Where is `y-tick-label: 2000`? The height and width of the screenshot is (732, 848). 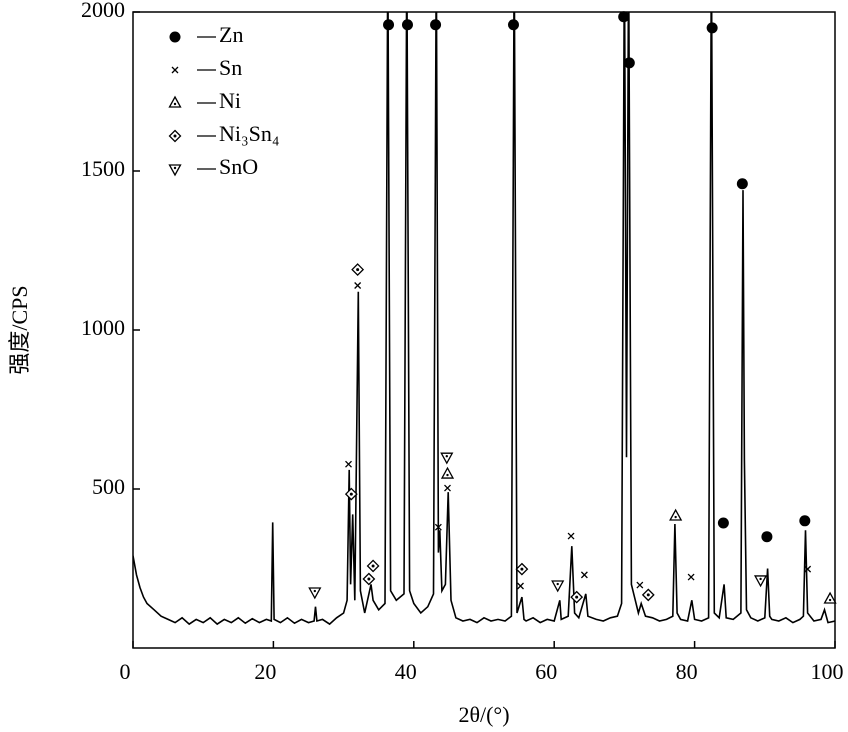 y-tick-label: 2000 is located at coordinates (103, 11).